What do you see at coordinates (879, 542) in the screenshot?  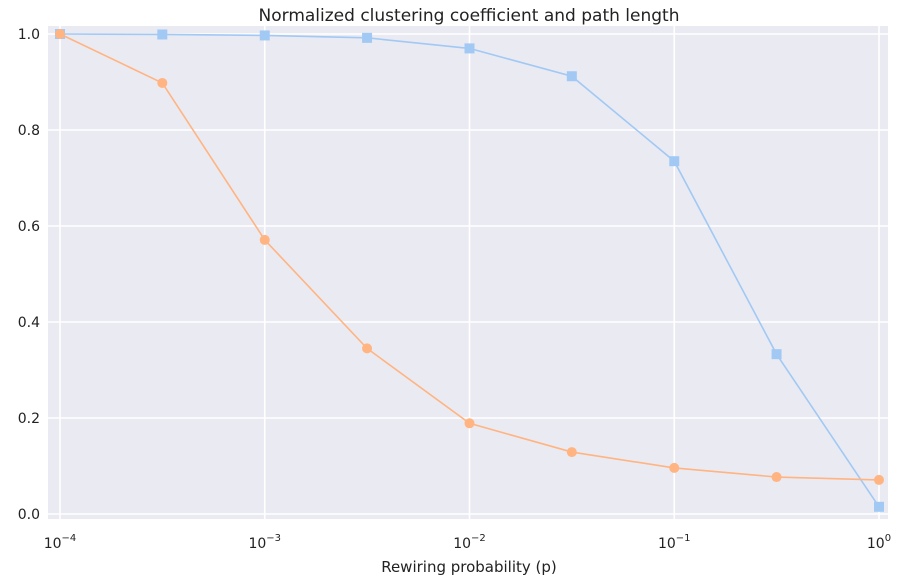 I see `x-tick-label: 10⁰` at bounding box center [879, 542].